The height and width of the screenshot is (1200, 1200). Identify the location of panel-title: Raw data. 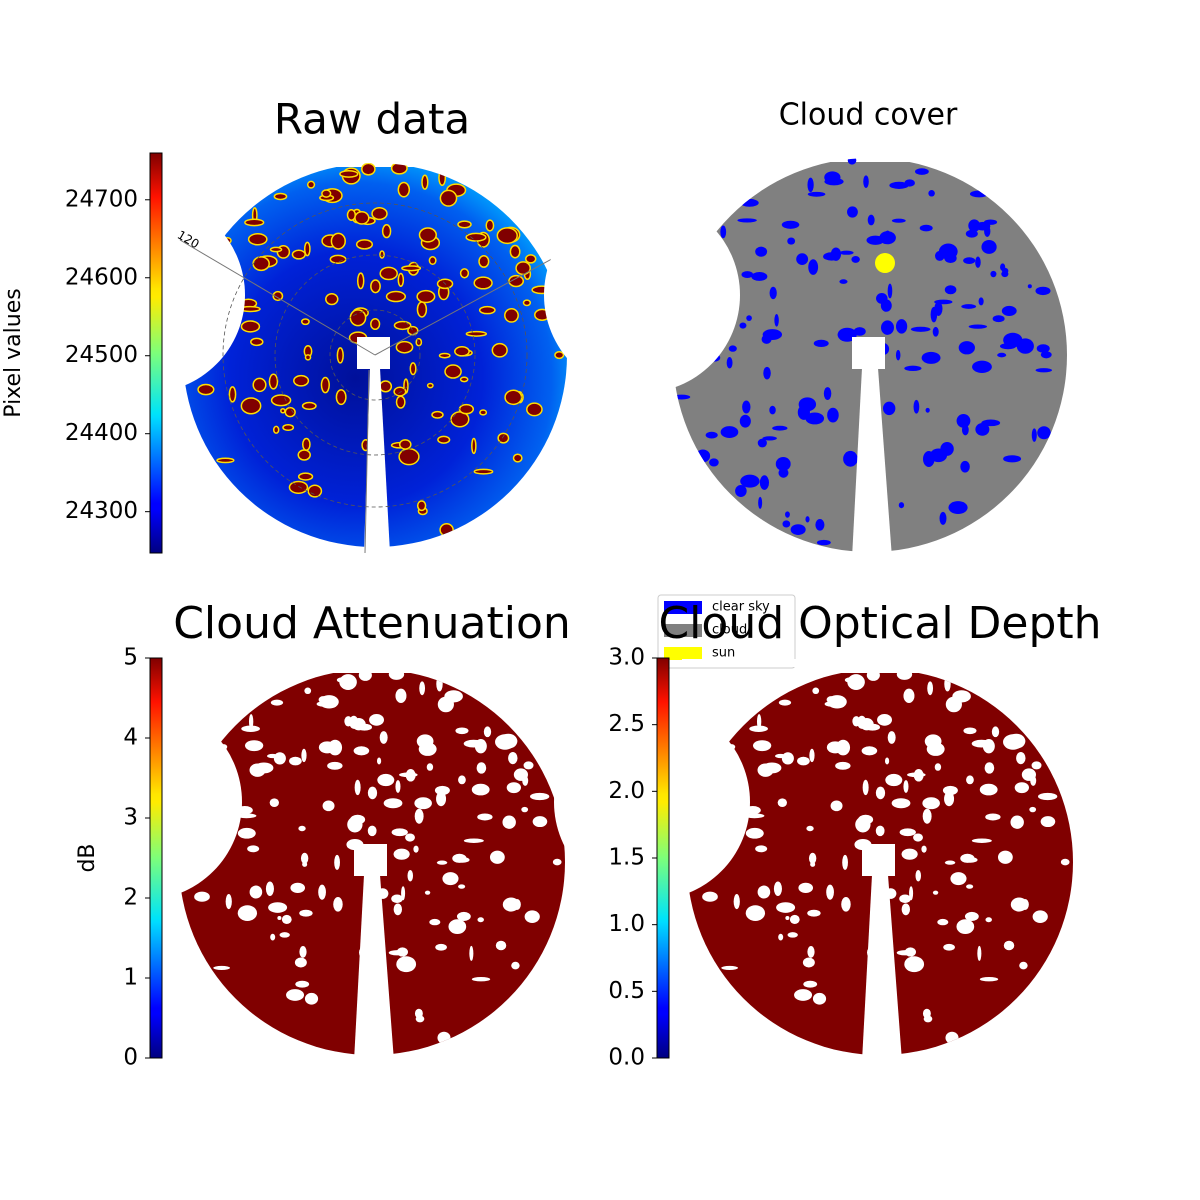
(372, 119).